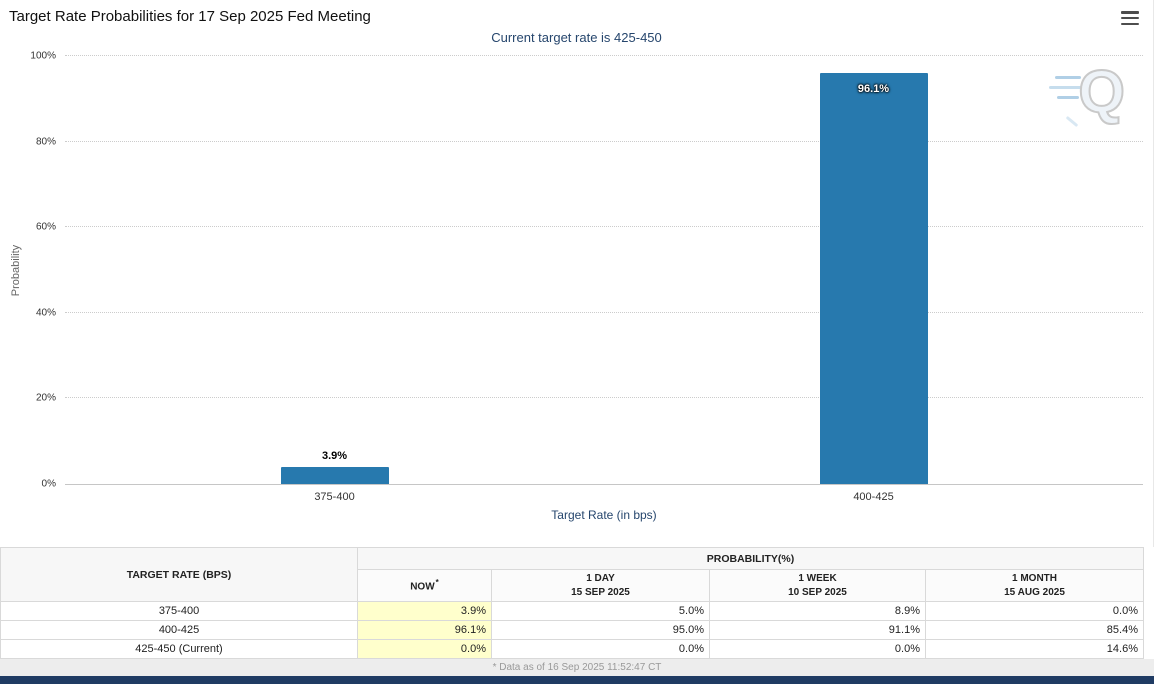 Image resolution: width=1154 pixels, height=687 pixels. I want to click on quikstrike-watermark-icon: Q, so click(1087, 100).